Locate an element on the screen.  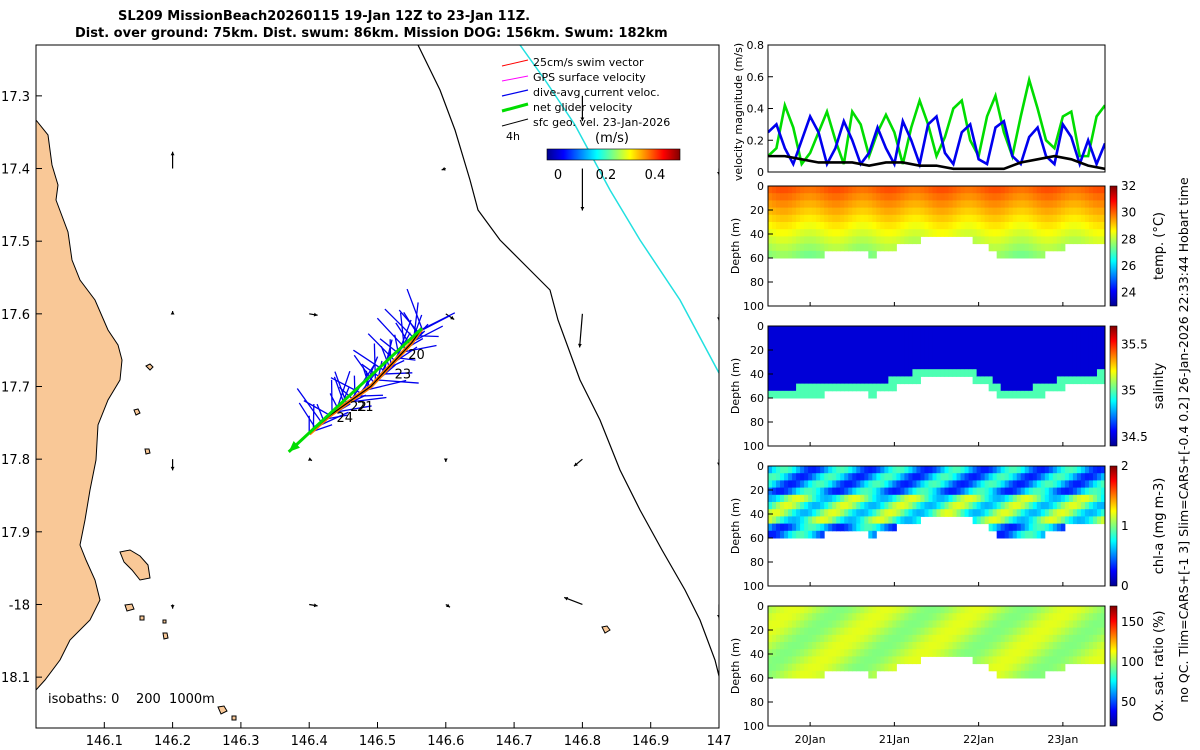
velocity-y-tick-label: 0.6 is located at coordinates (756, 77).